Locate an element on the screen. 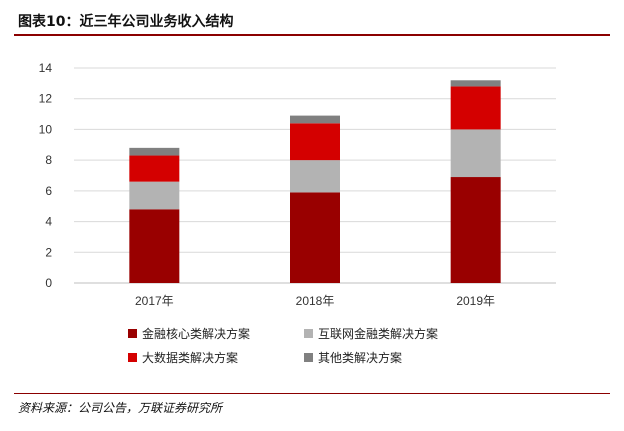 Image resolution: width=624 pixels, height=431 pixels. legend-label: 大数据类解决方案 is located at coordinates (190, 357).